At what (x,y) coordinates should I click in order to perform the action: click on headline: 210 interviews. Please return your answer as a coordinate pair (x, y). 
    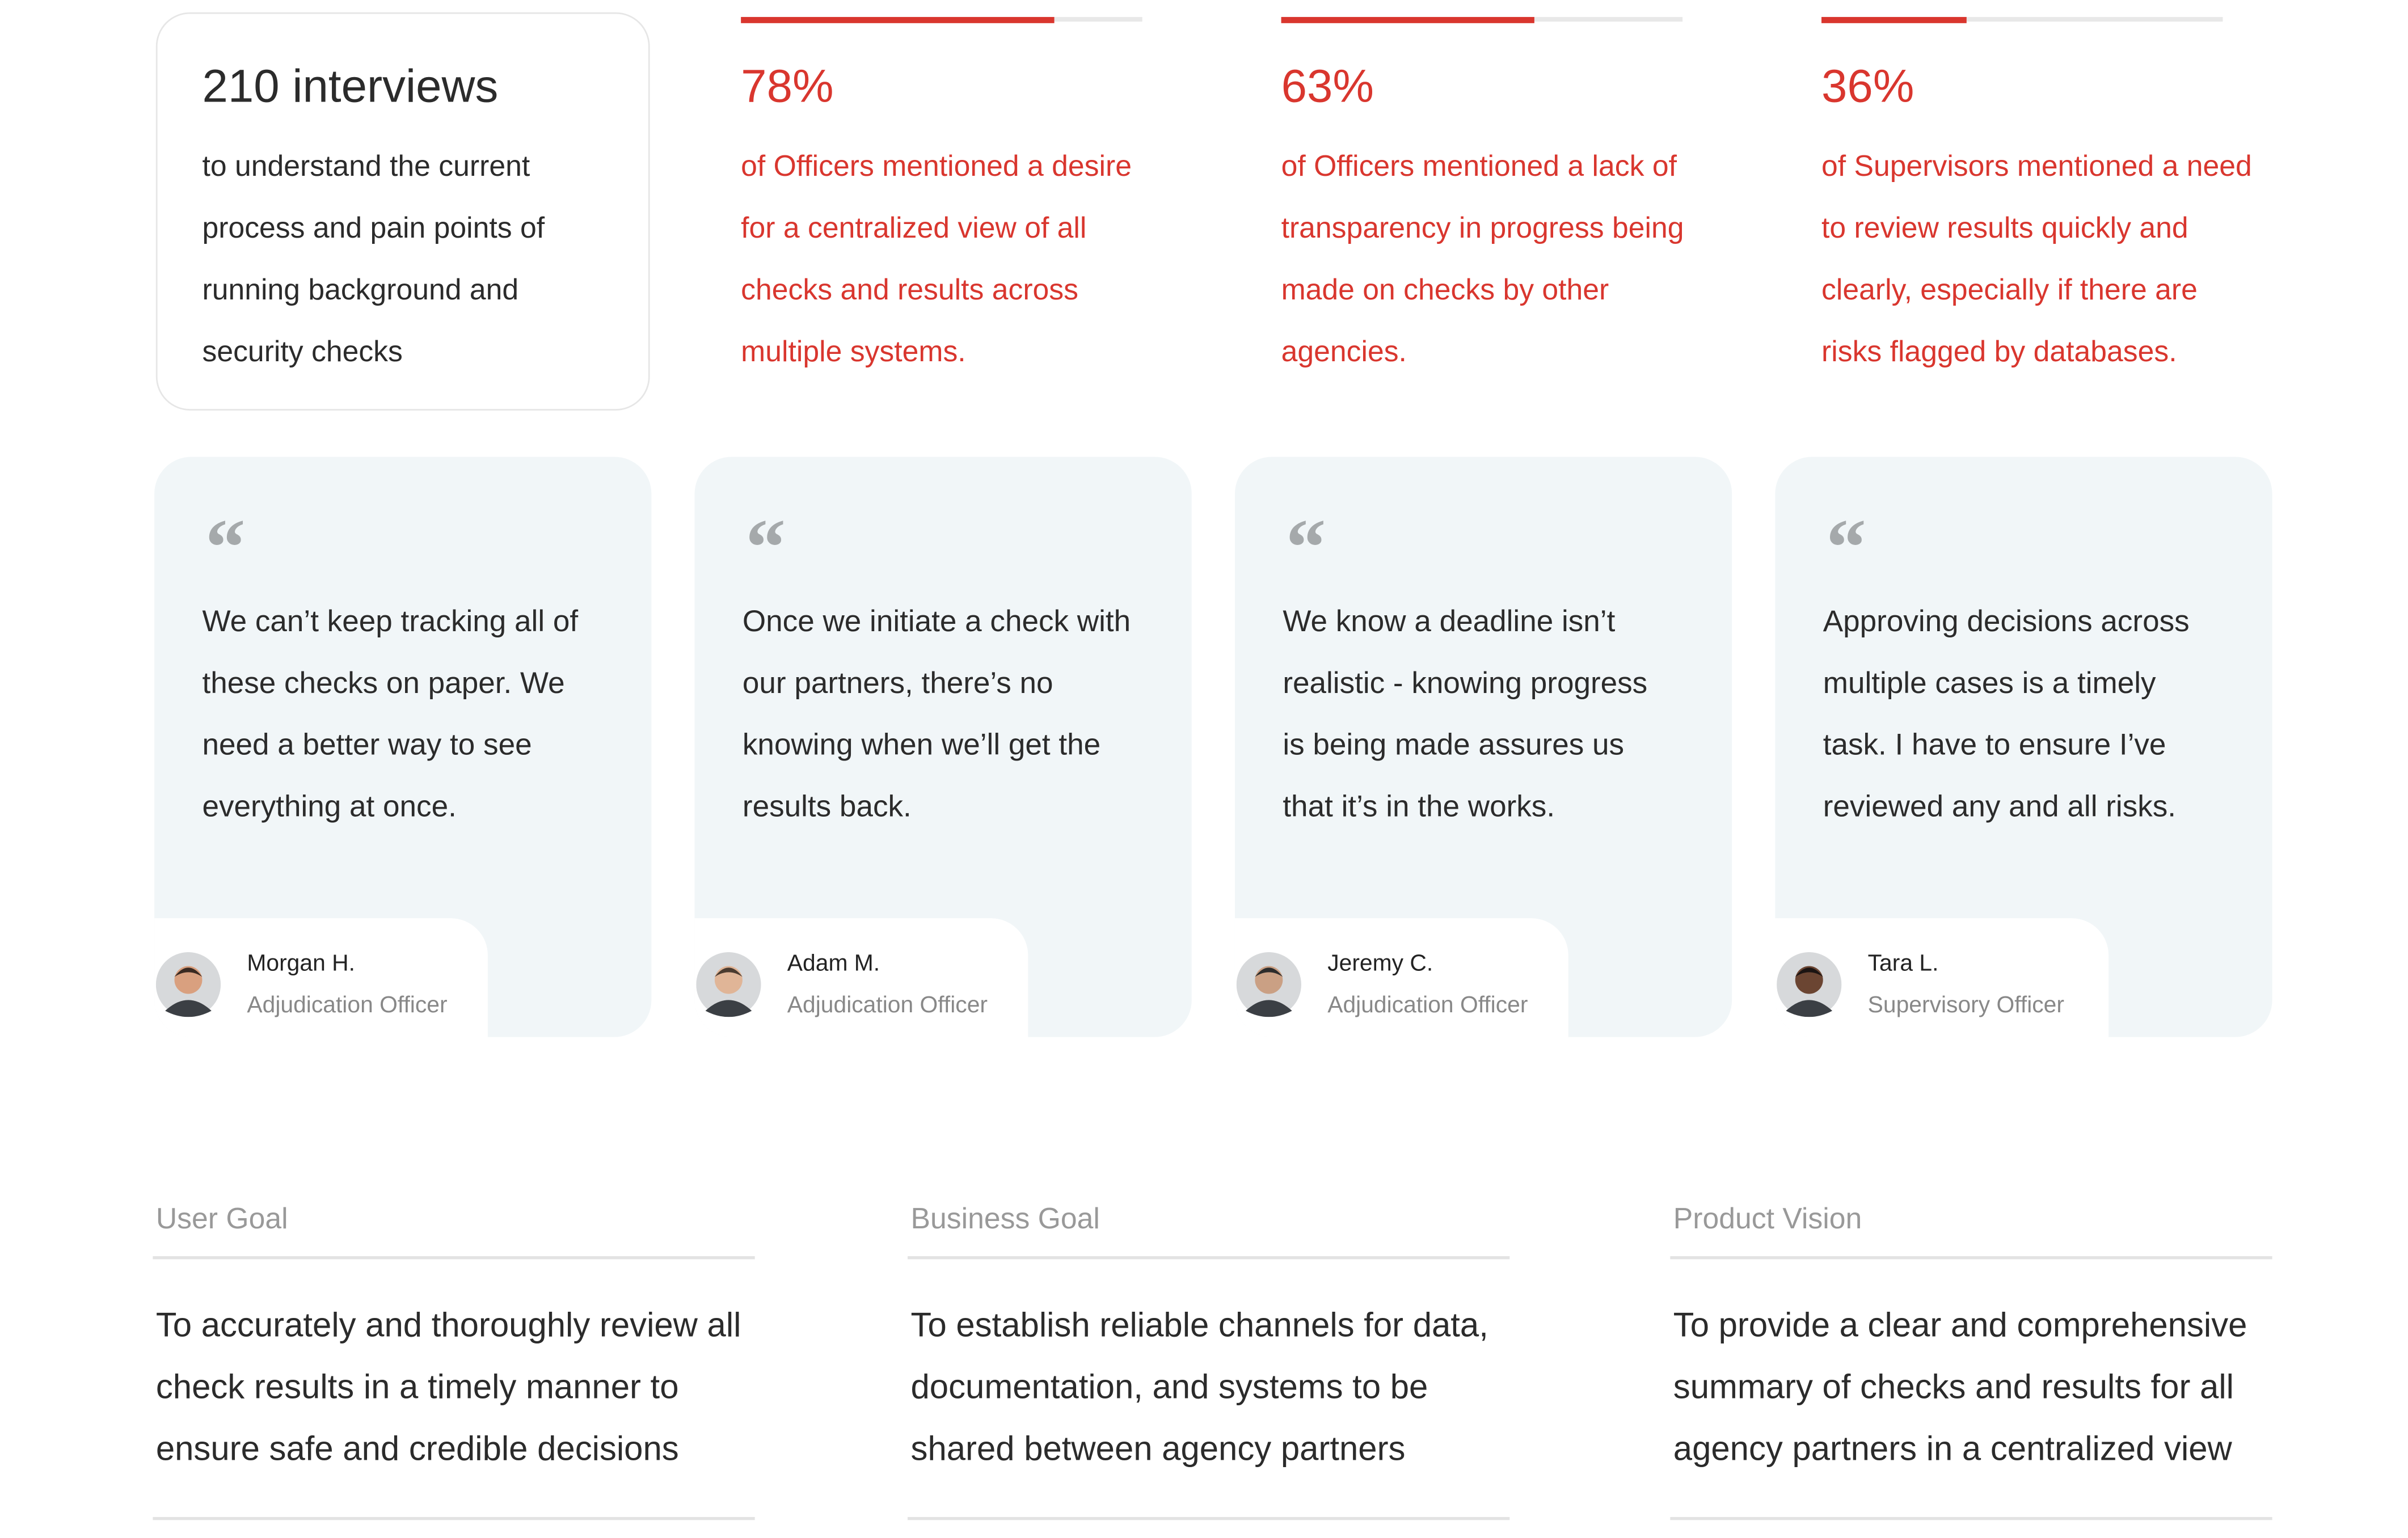
    Looking at the image, I should click on (350, 87).